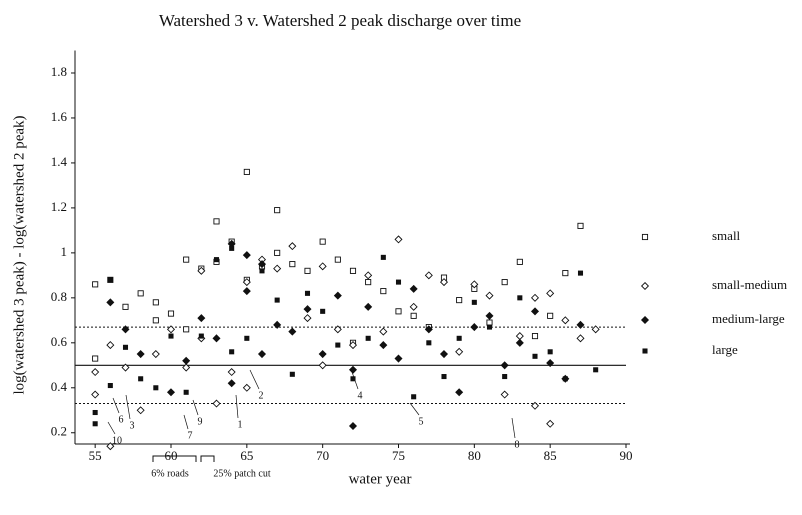 The image size is (802, 515). I want to click on y-tick-label: 0.8, so click(59, 296).